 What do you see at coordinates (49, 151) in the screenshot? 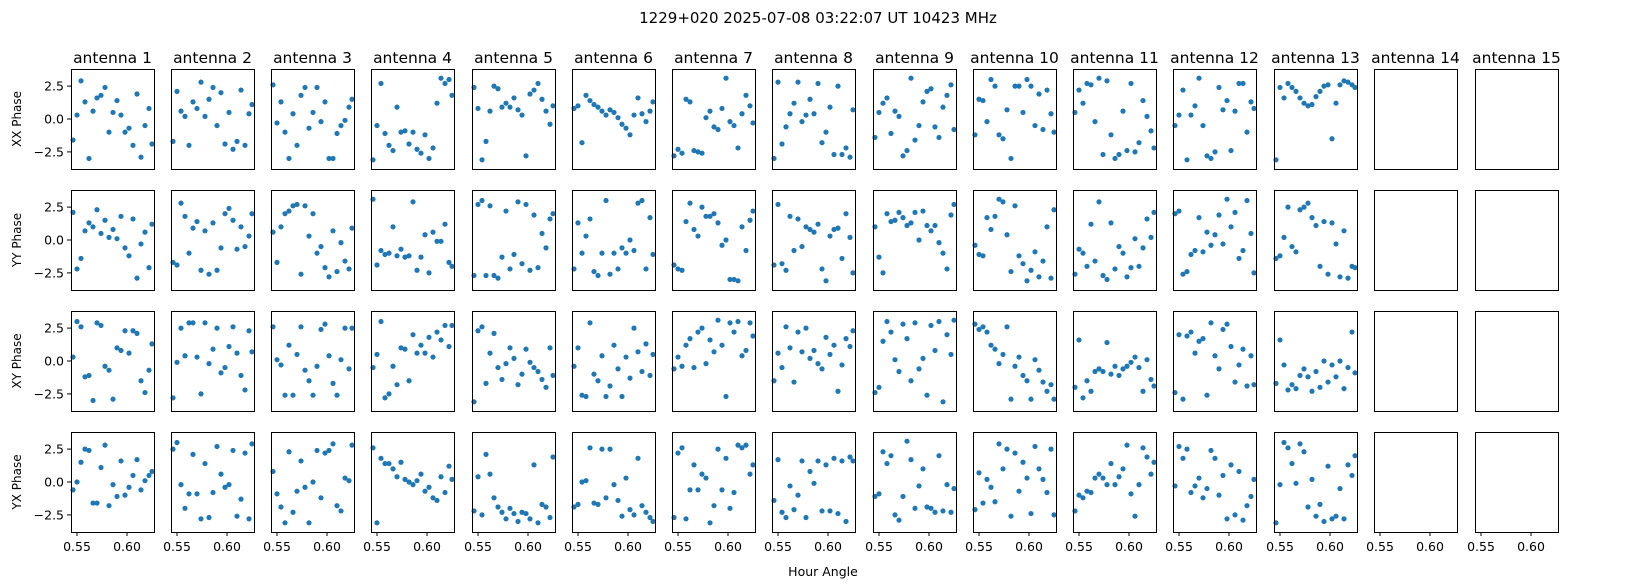
I see `y-tick-label: −2.5` at bounding box center [49, 151].